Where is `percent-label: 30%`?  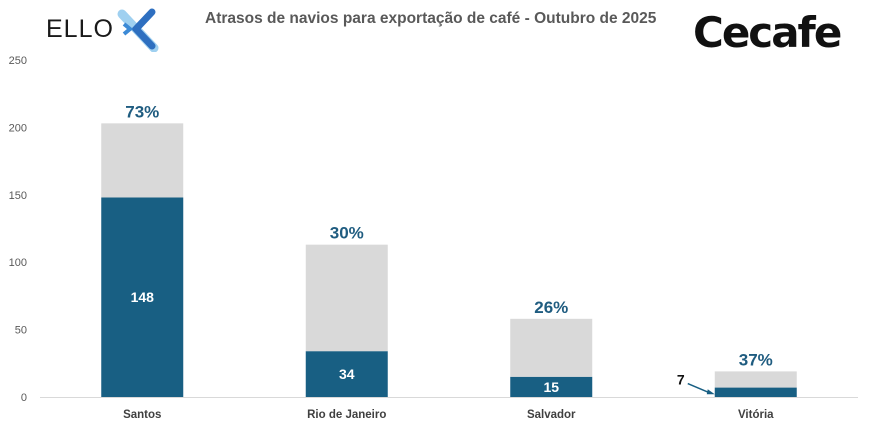 percent-label: 30% is located at coordinates (347, 233).